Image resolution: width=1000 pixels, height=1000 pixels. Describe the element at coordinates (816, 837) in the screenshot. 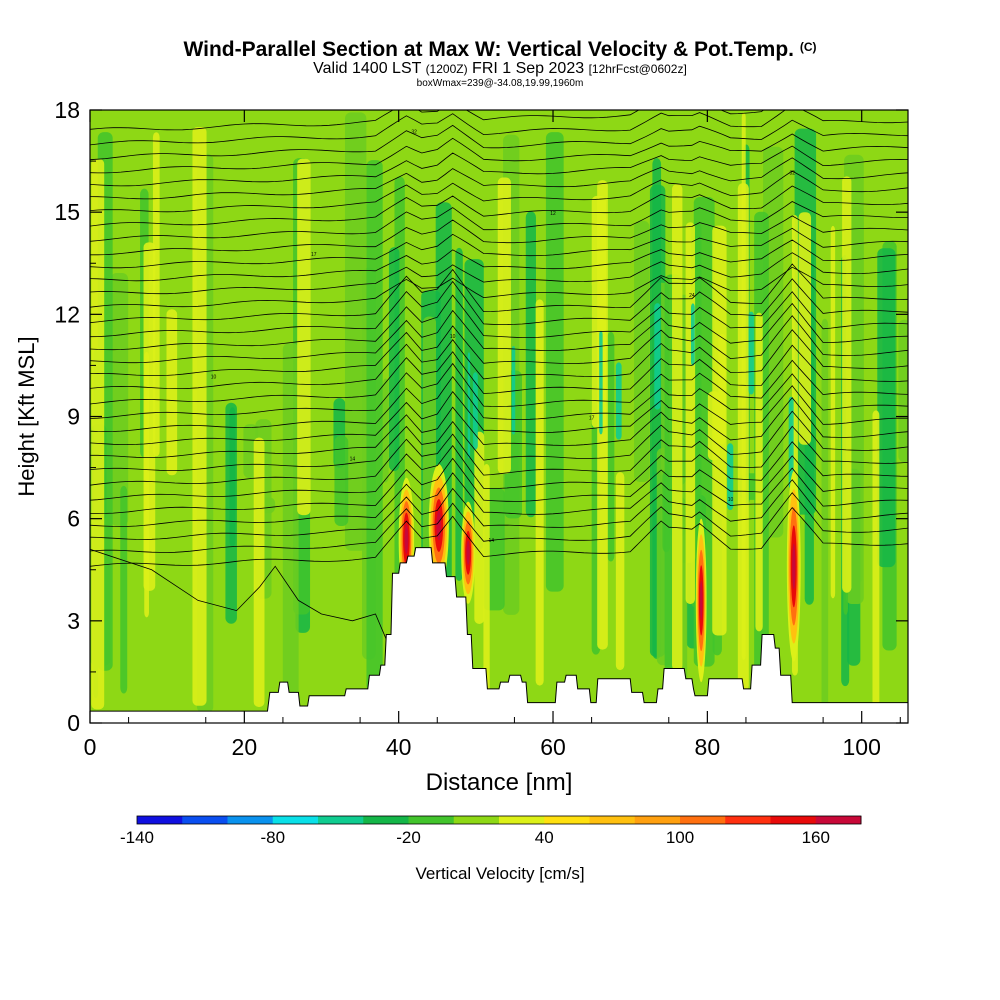

I see `colorbar-tick-label: 160` at that location.